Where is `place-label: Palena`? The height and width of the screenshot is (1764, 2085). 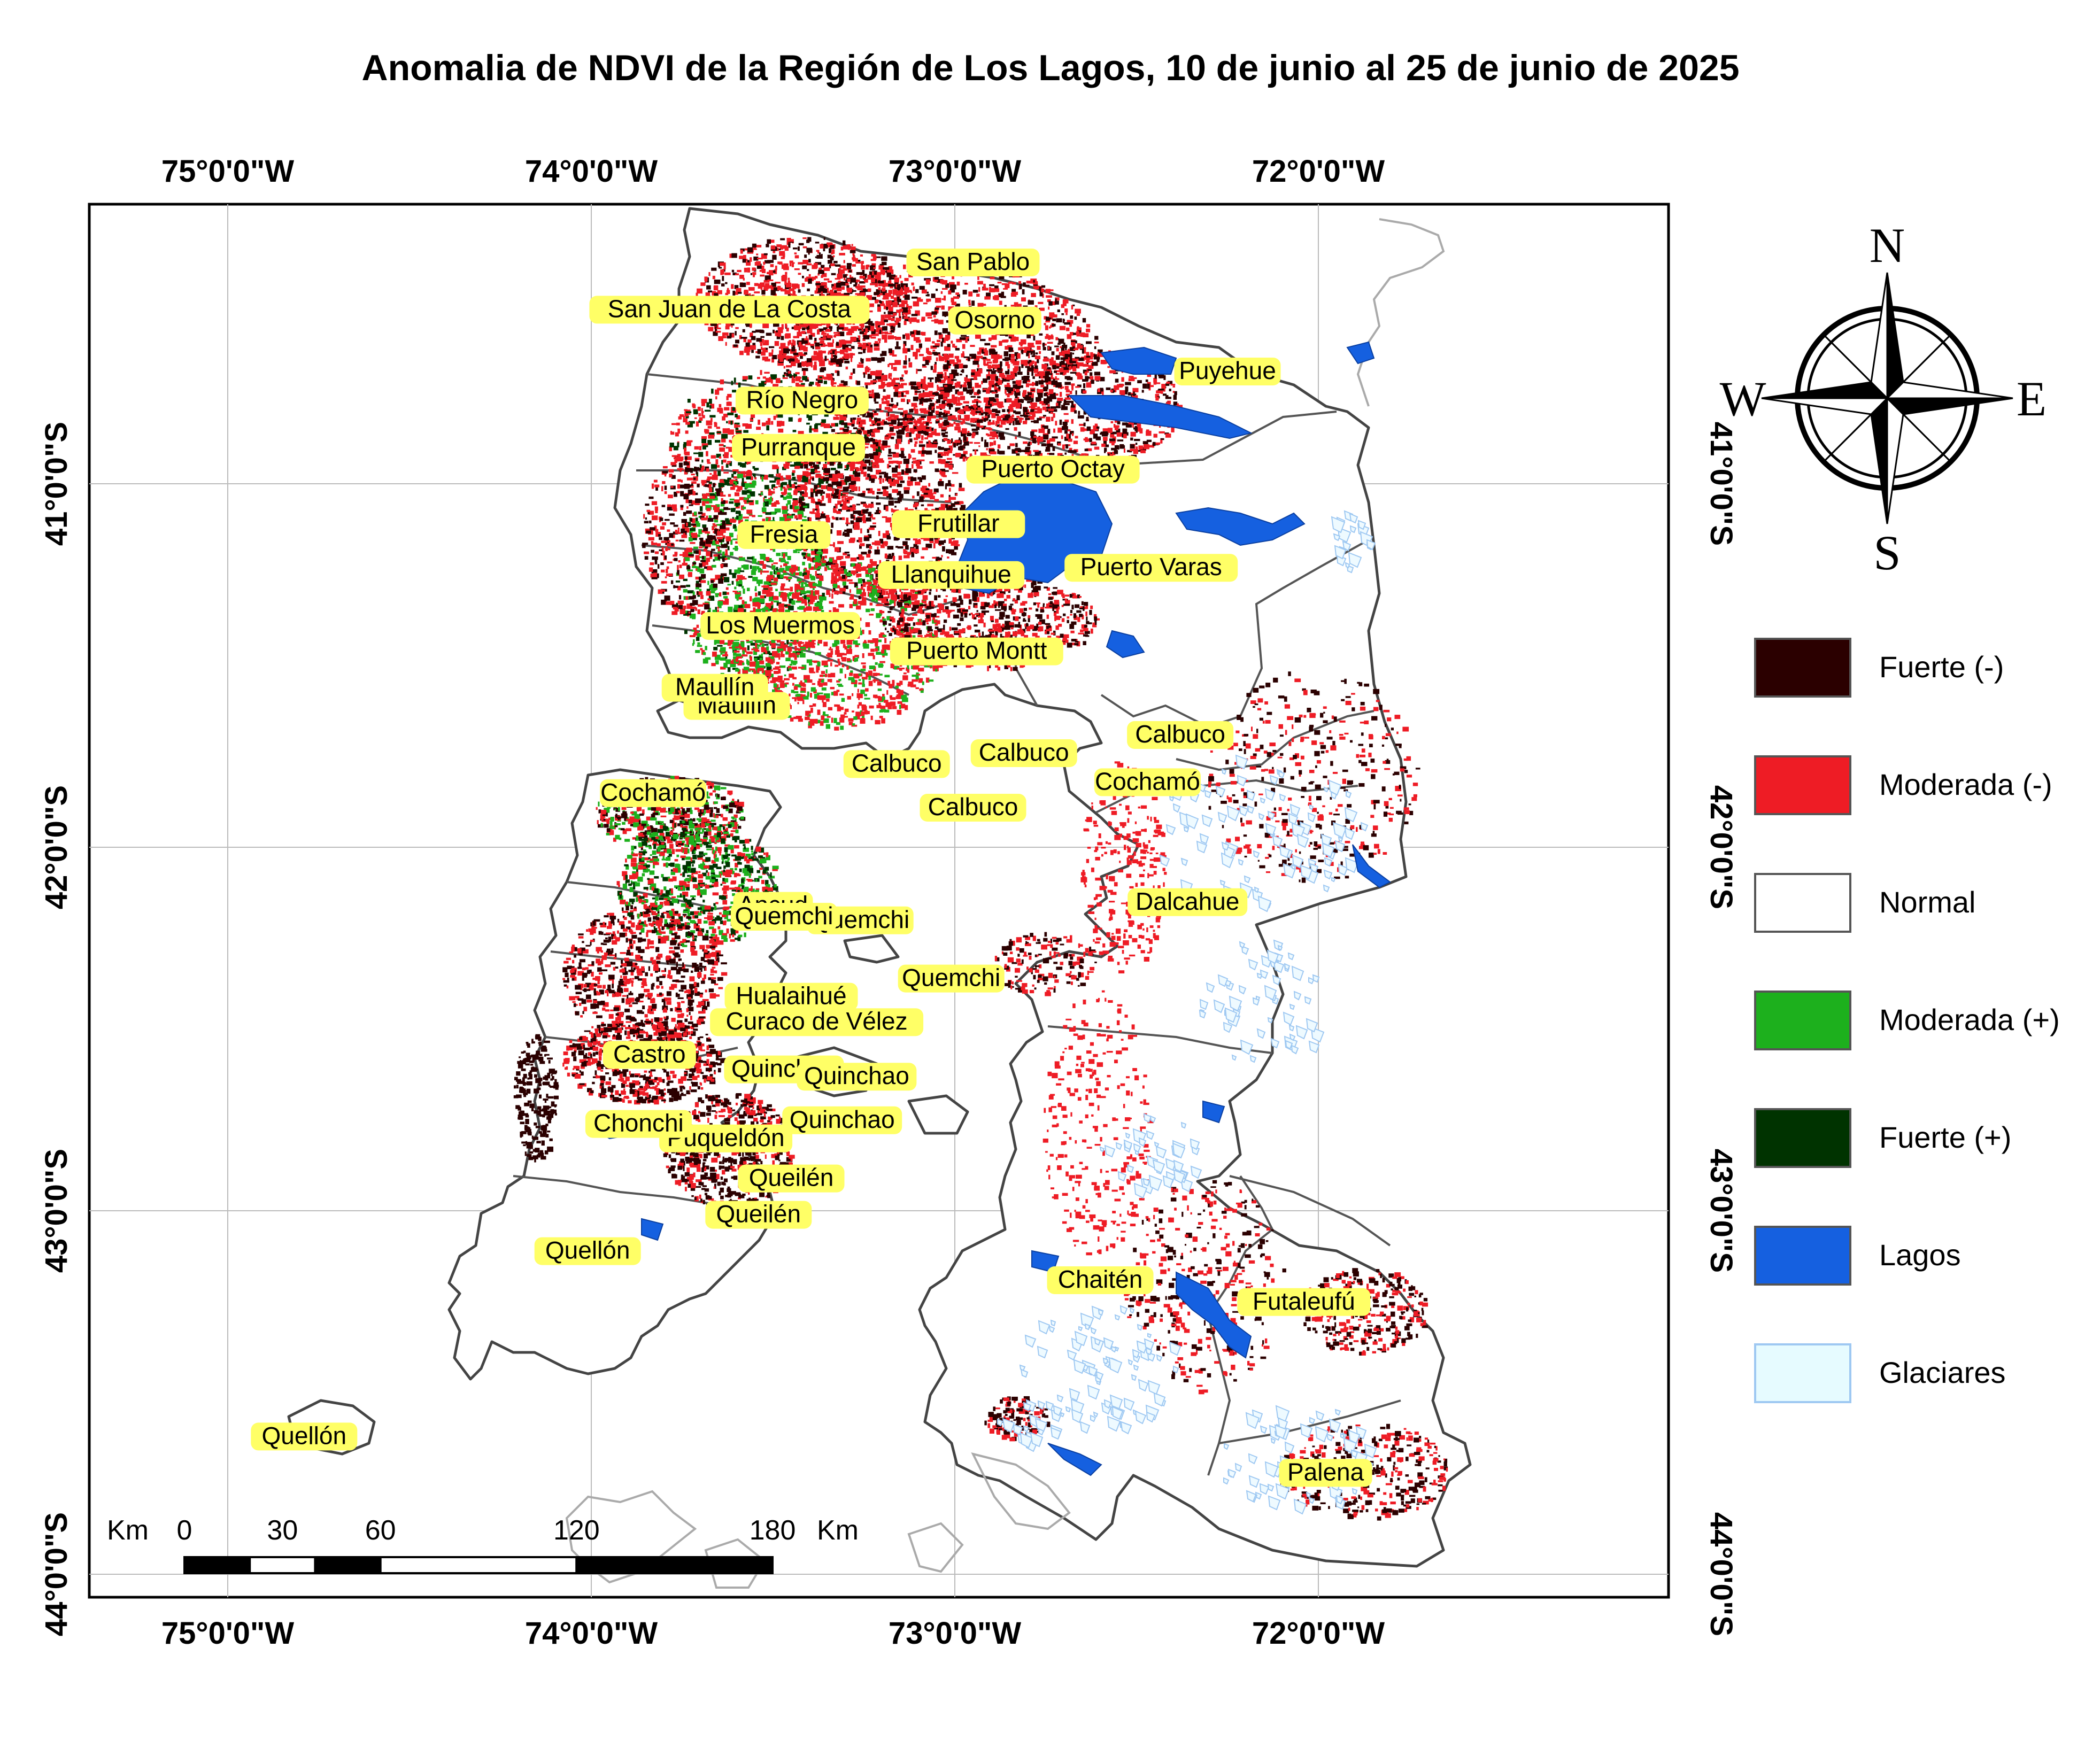 place-label: Palena is located at coordinates (1325, 1472).